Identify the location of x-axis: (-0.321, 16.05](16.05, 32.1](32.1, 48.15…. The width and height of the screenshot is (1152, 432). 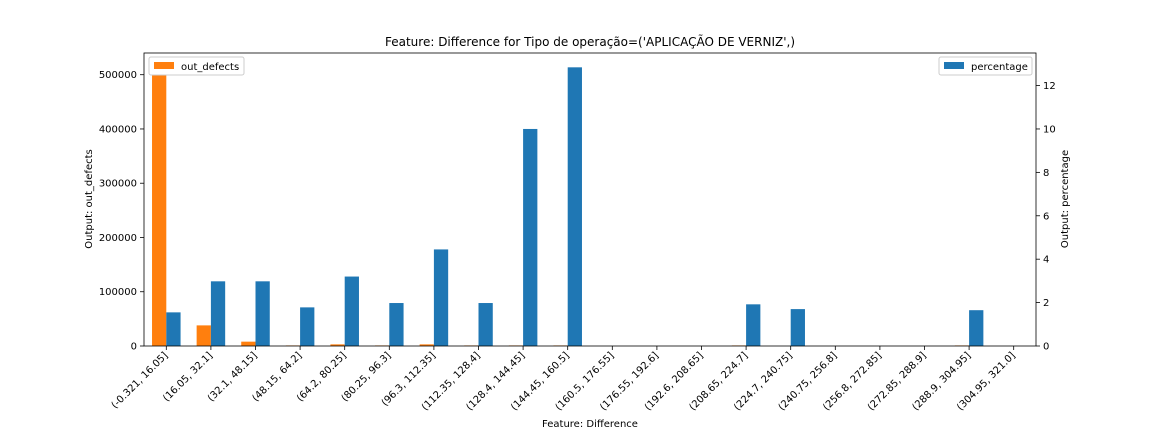
(564, 379).